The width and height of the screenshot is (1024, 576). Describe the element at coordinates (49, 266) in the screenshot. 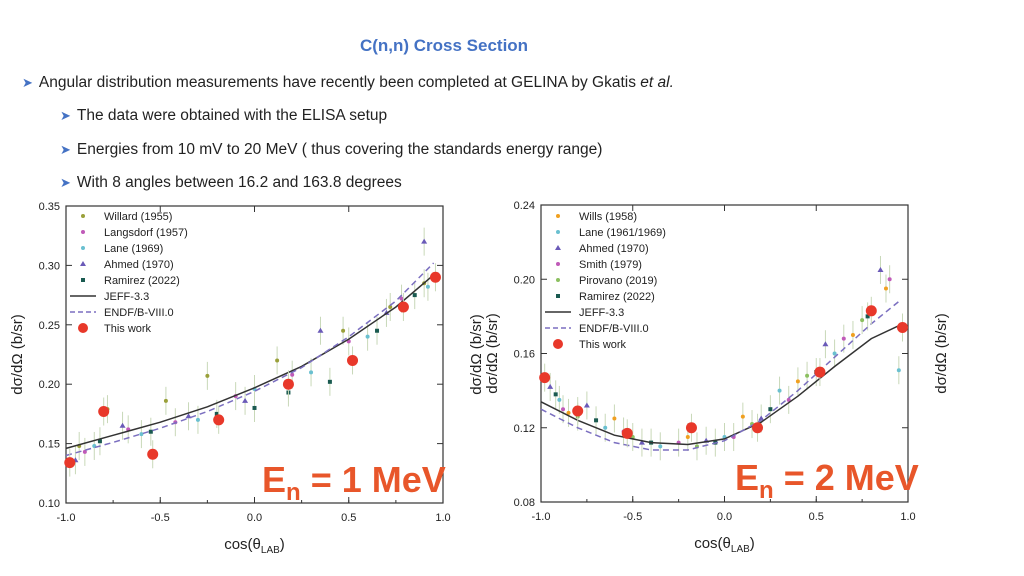

I see `y-tick-label: 0.30` at that location.